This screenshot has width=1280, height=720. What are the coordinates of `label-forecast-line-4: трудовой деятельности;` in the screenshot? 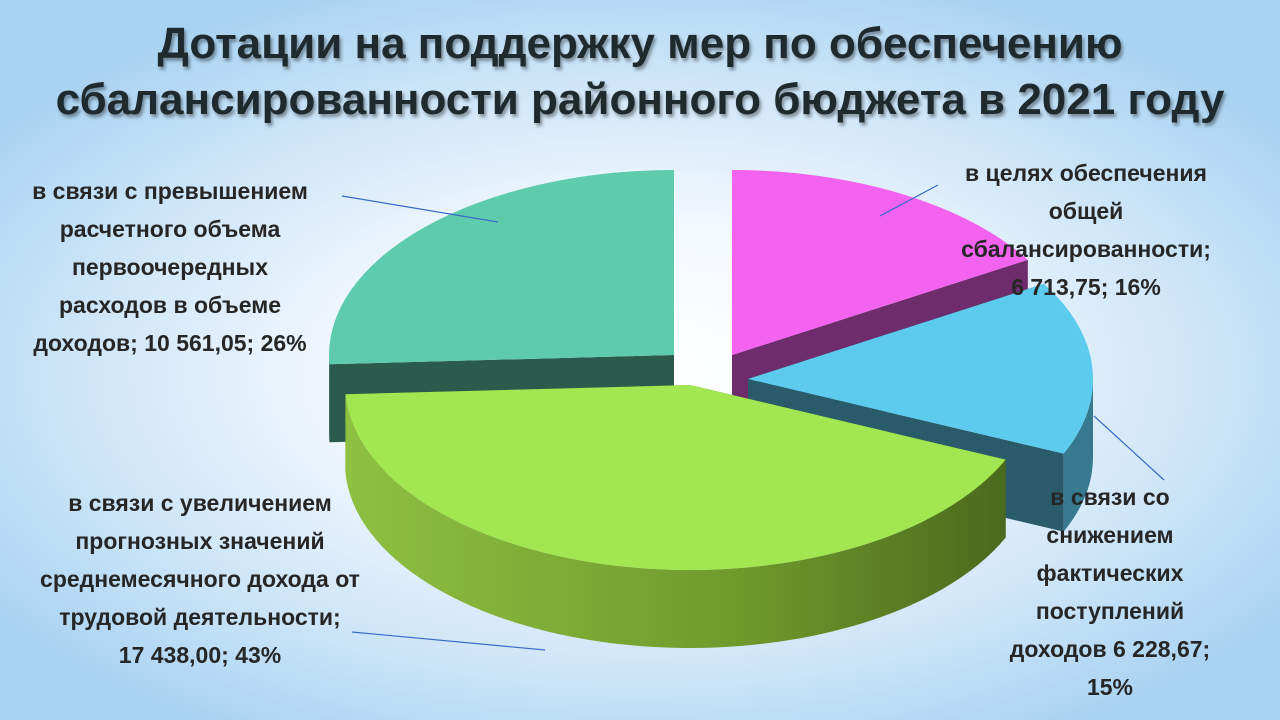 It's located at (200, 617).